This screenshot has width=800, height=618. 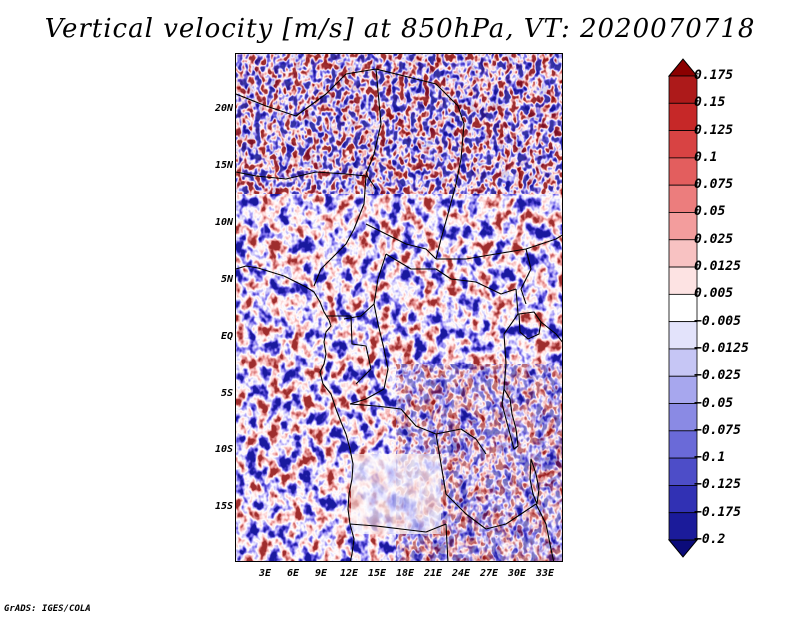 I want to click on lon-tick-label: 12E, so click(x=349, y=573).